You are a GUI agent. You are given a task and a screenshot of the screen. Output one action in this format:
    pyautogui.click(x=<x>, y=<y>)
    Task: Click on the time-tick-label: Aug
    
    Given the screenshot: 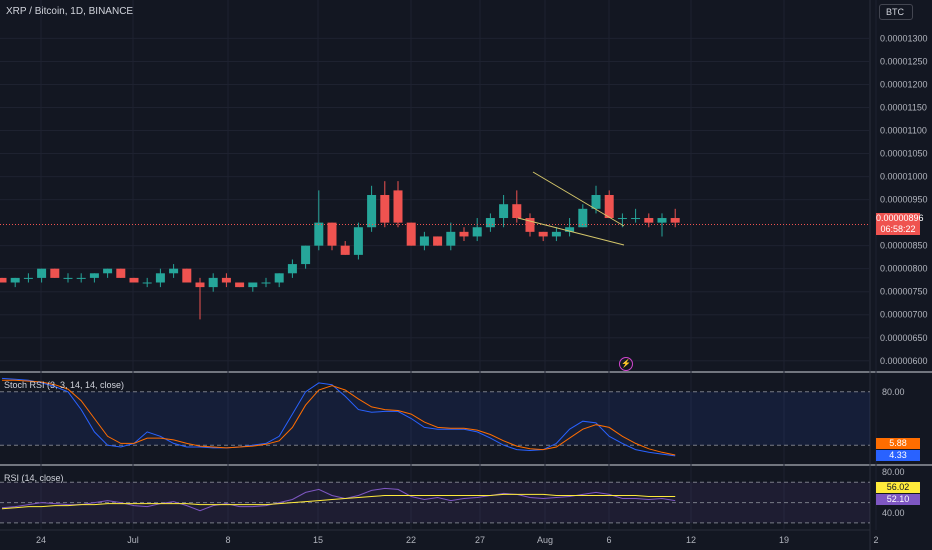 What is the action you would take?
    pyautogui.click(x=545, y=540)
    